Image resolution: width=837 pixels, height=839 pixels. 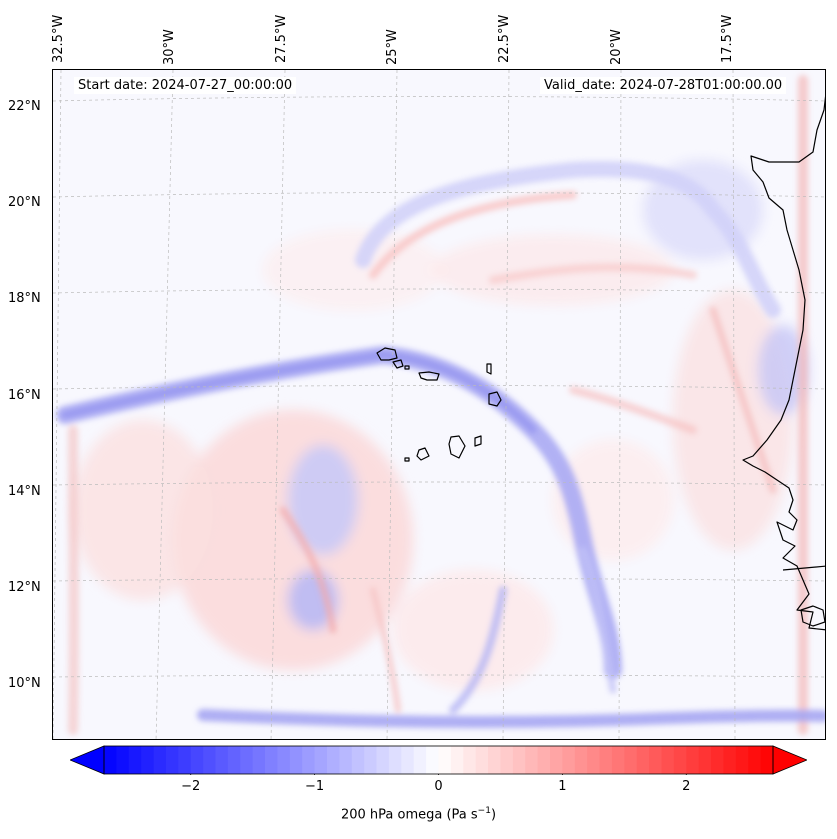 What do you see at coordinates (803, 568) in the screenshot?
I see `gambia-river-coast` at bounding box center [803, 568].